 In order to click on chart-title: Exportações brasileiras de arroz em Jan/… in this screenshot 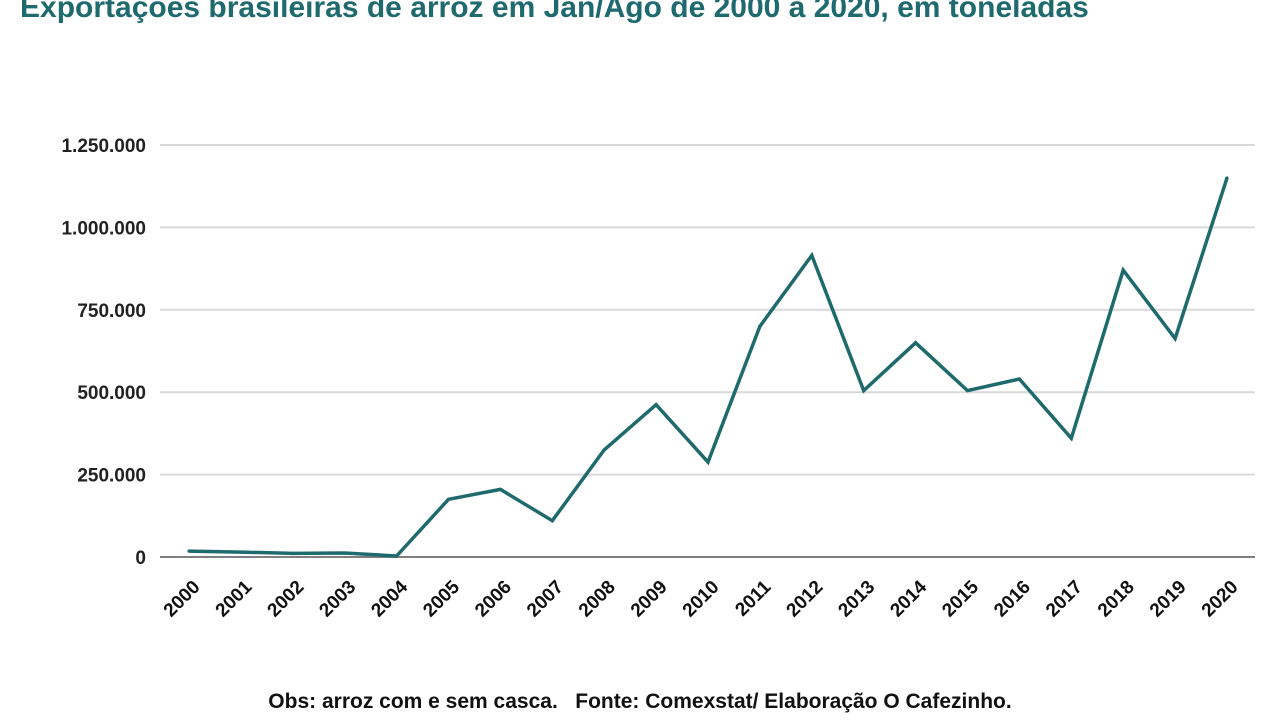, I will do `click(554, 12)`.